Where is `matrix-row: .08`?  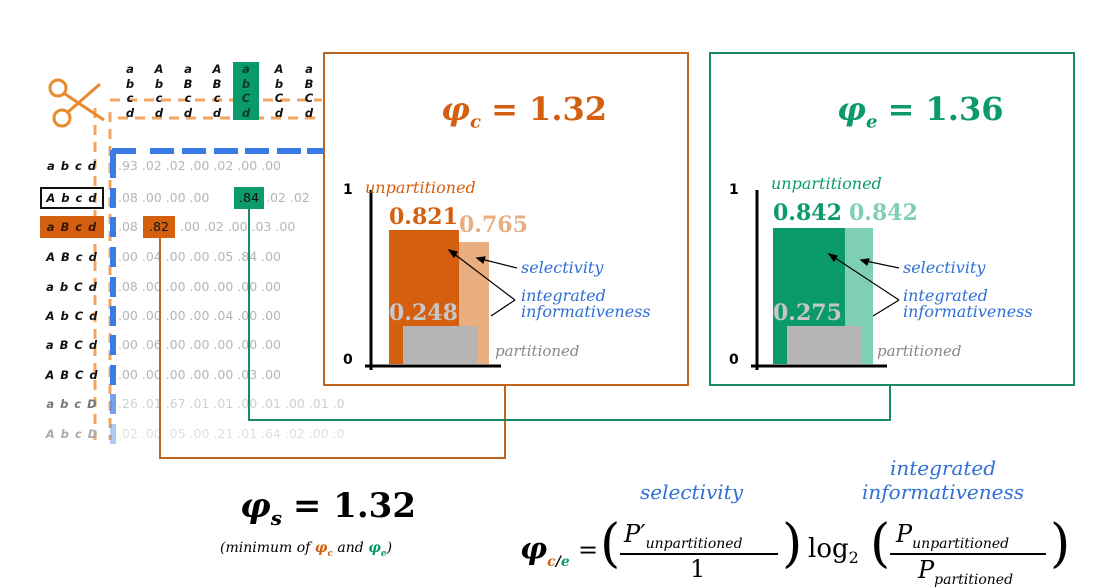
matrix-row: .08 is located at coordinates (128, 226).